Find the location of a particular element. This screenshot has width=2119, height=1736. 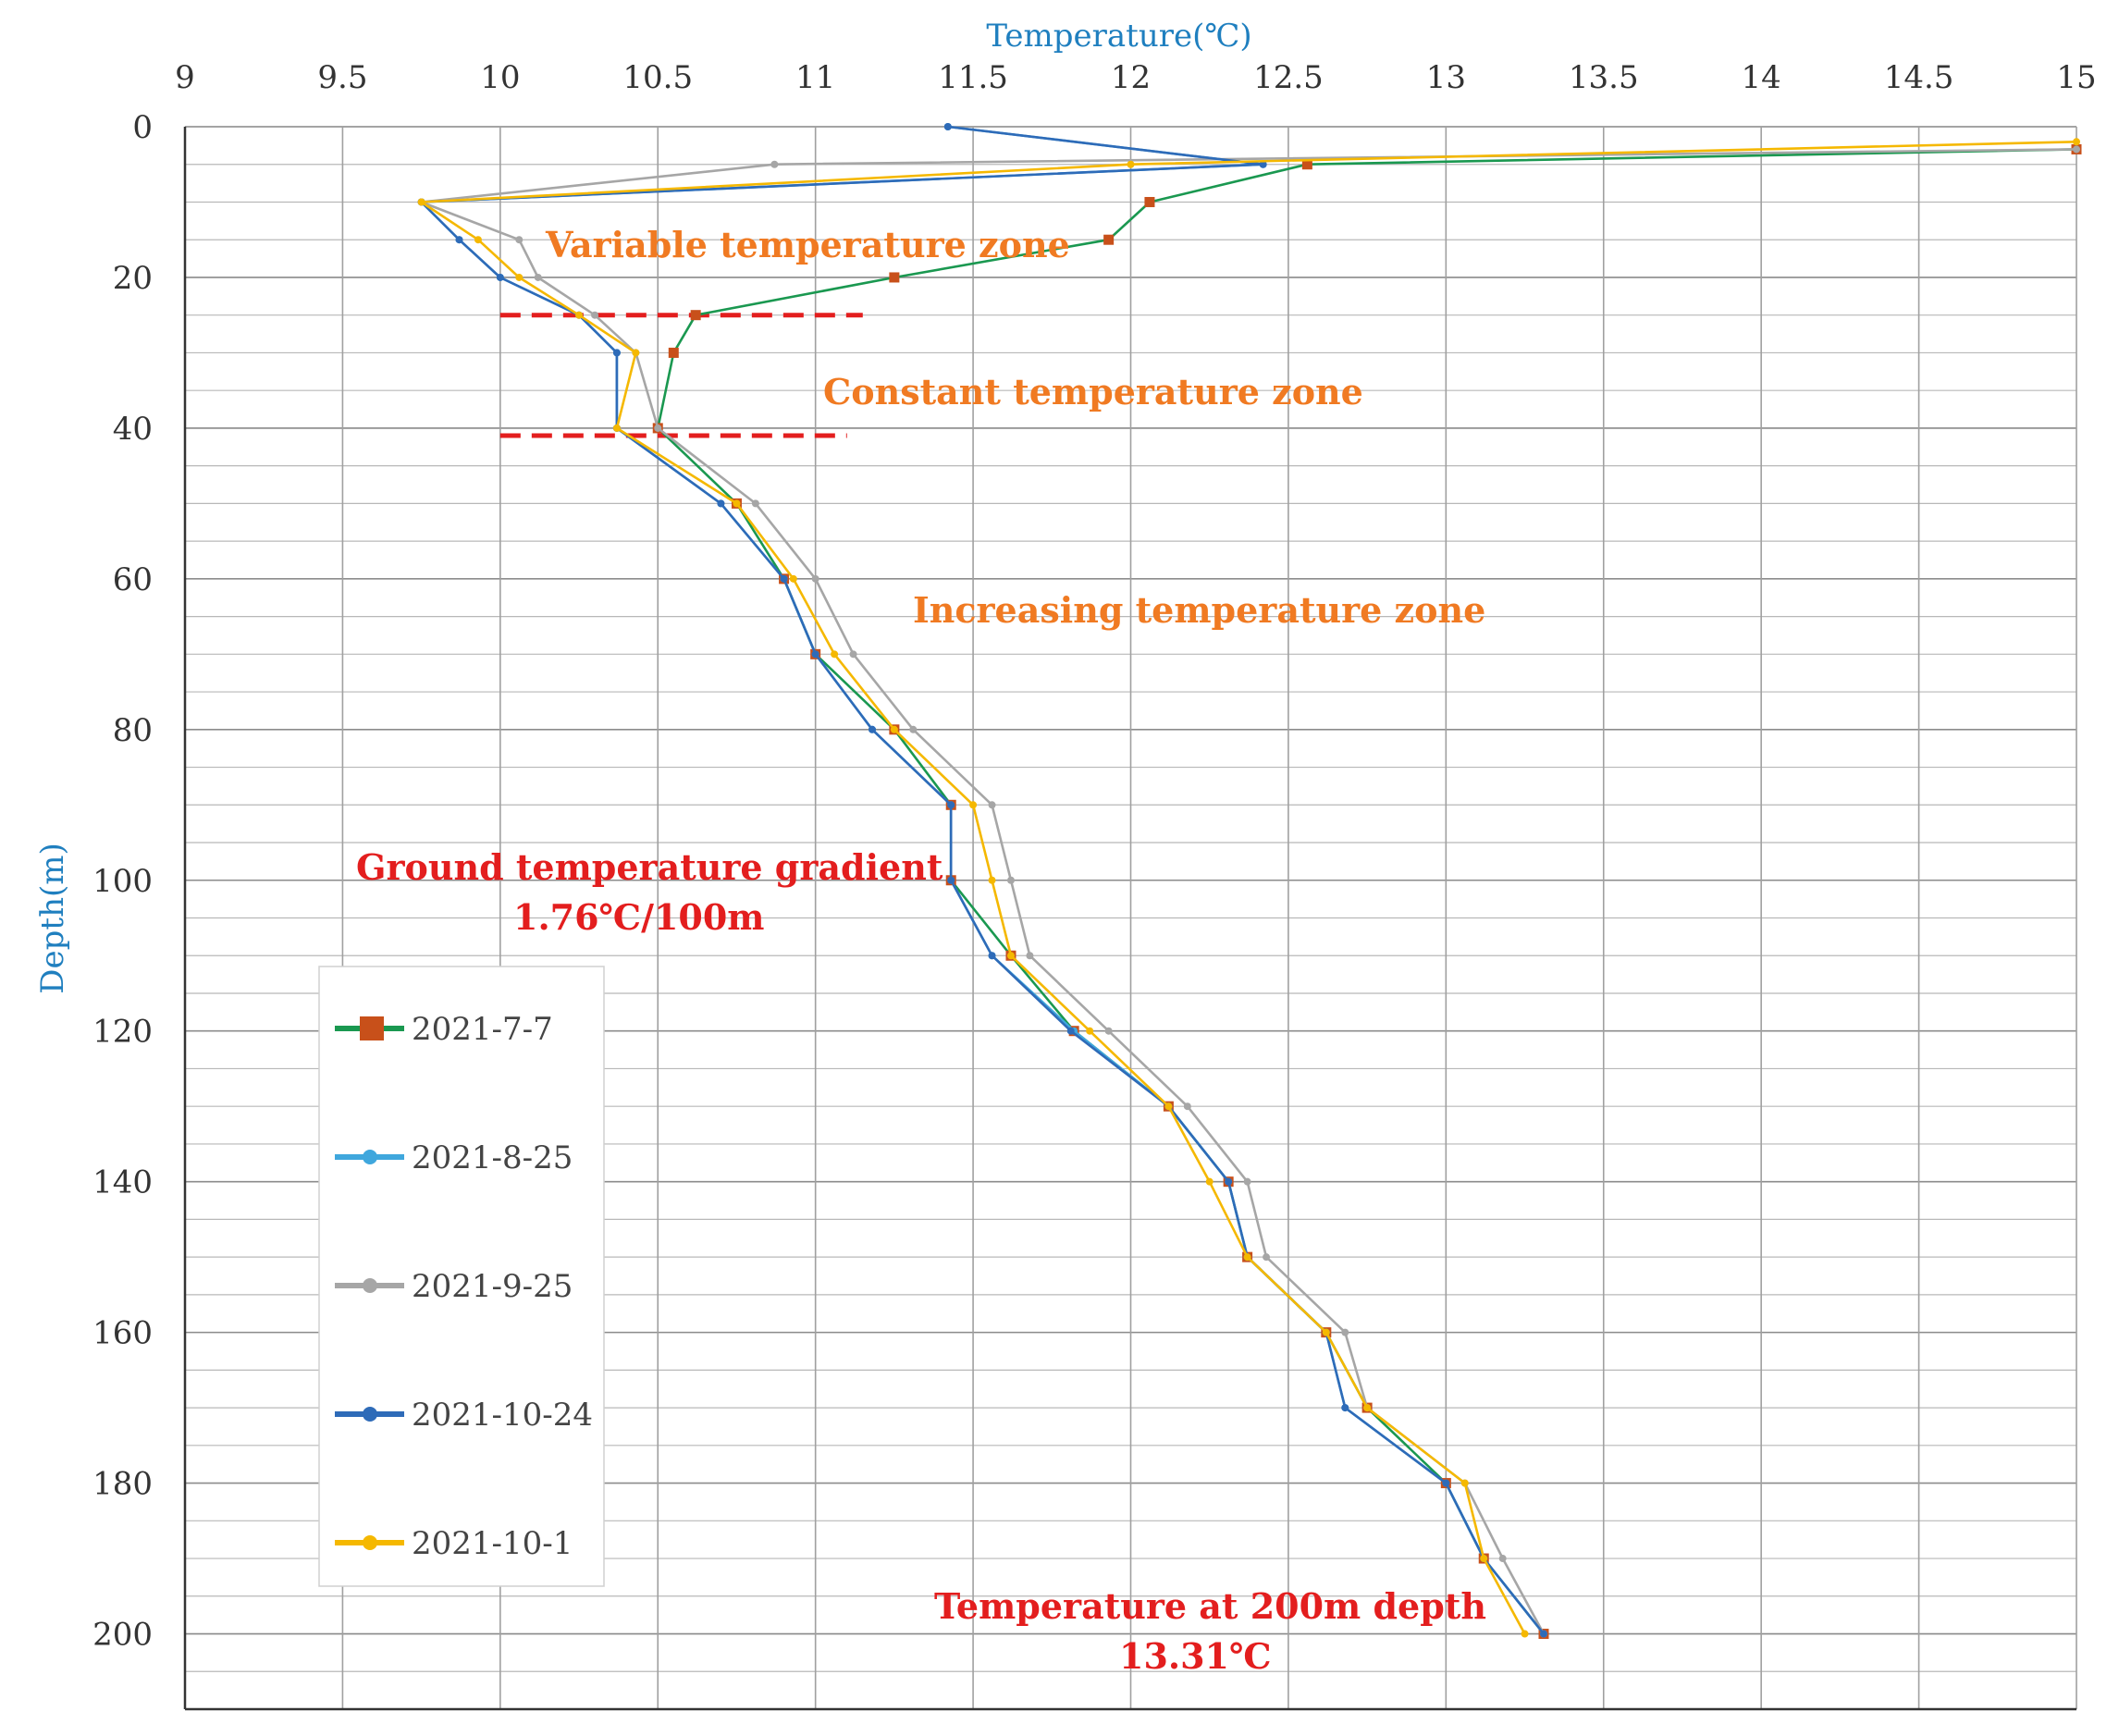

x-tick-label: 11.5 is located at coordinates (973, 77).